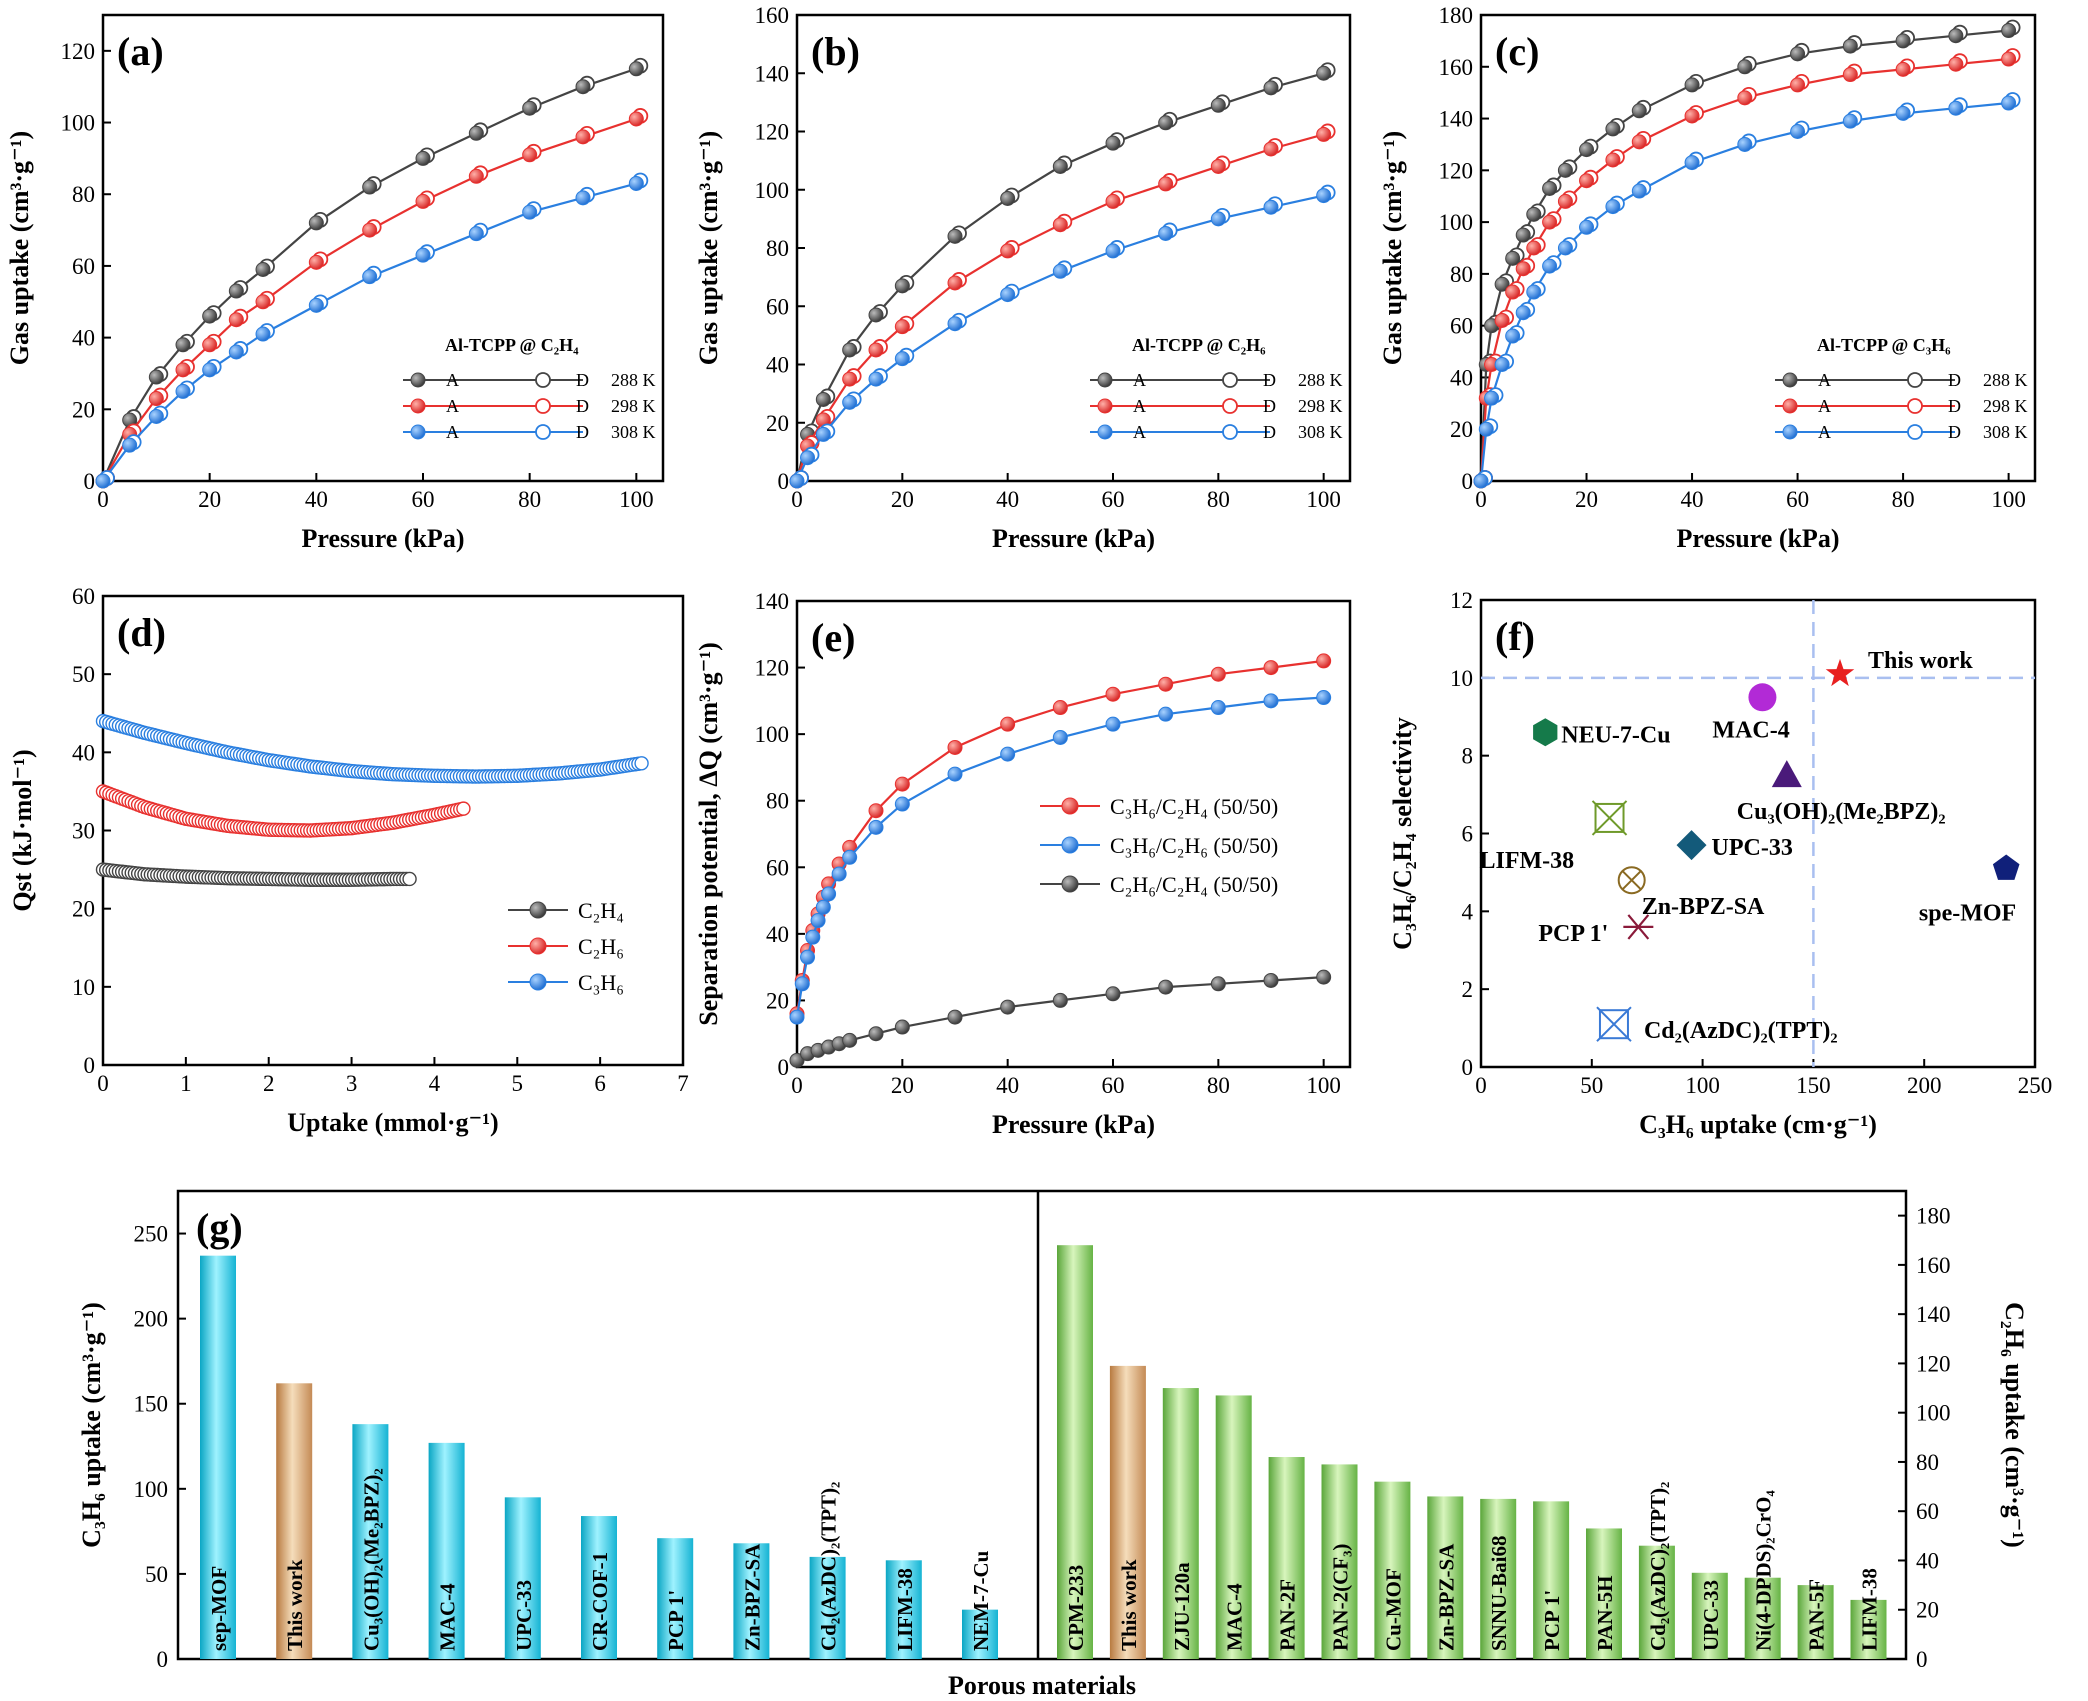  Describe the element at coordinates (1744, 291) in the screenshot. I see `series-line` at that location.